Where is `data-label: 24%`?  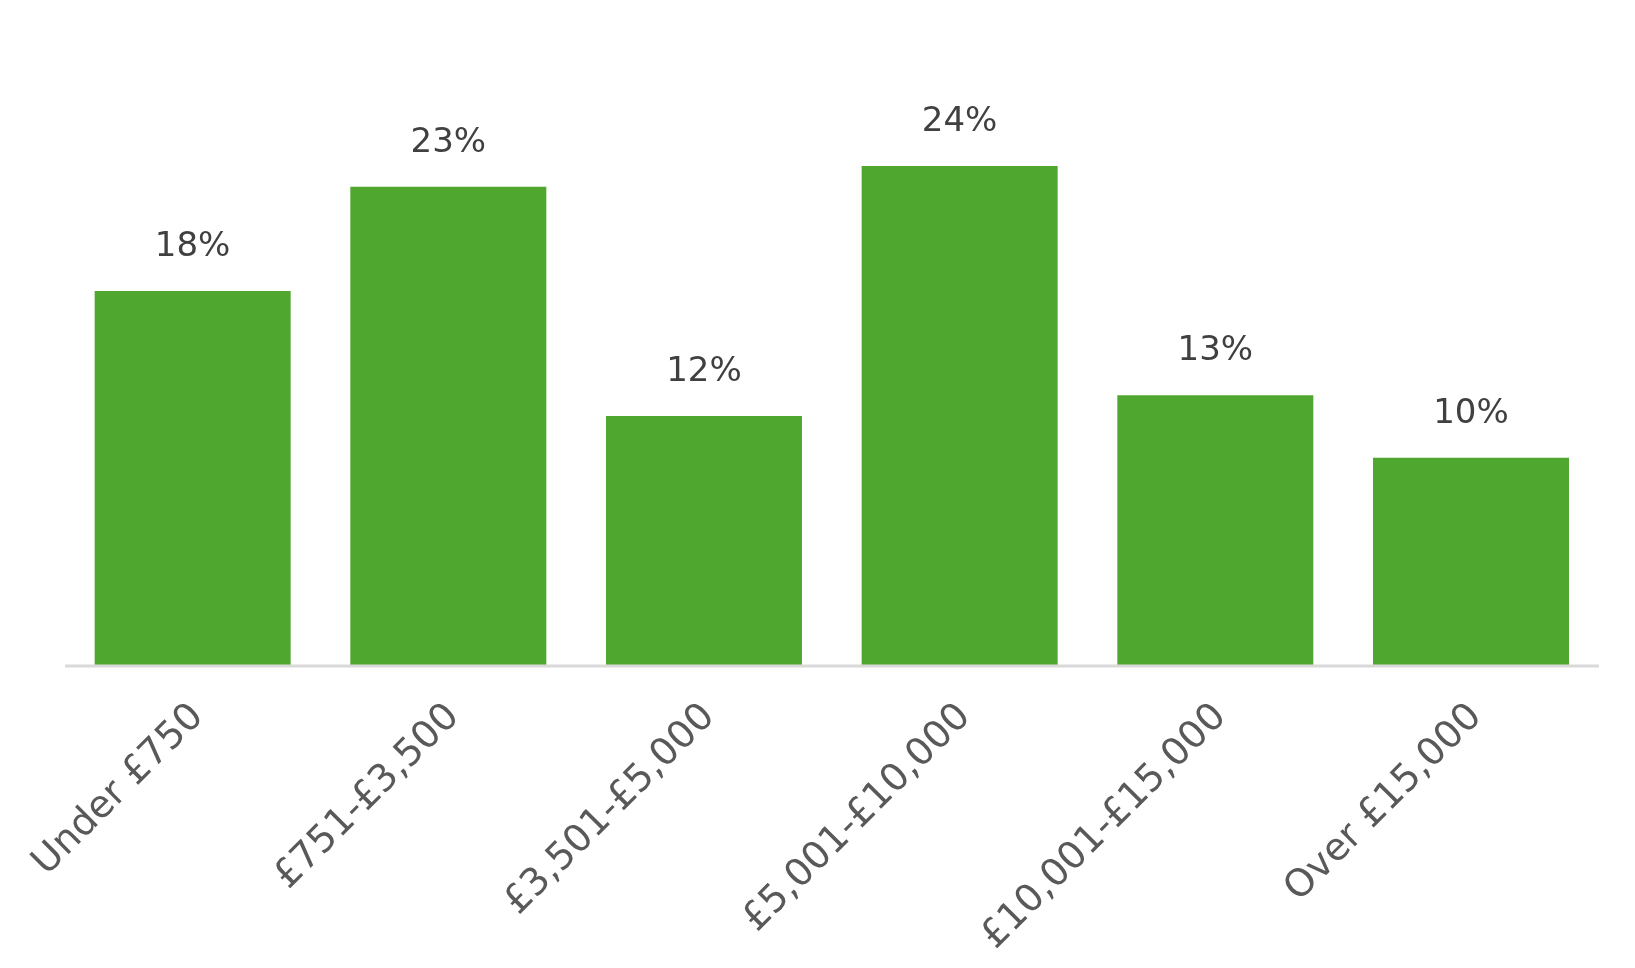 data-label: 24% is located at coordinates (959, 119).